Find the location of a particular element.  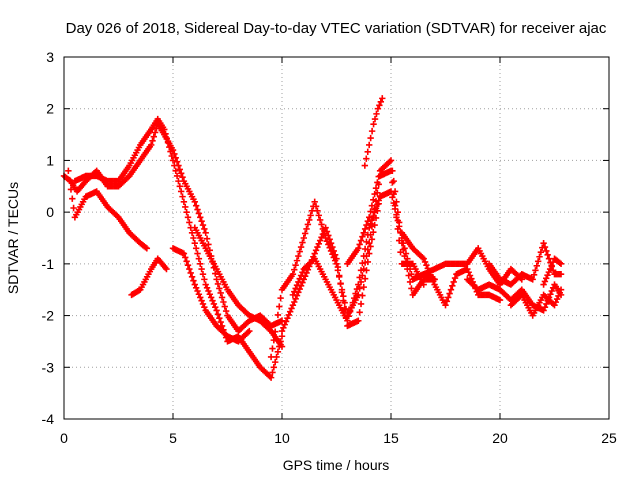

x-tick-label: 10 is located at coordinates (282, 438).